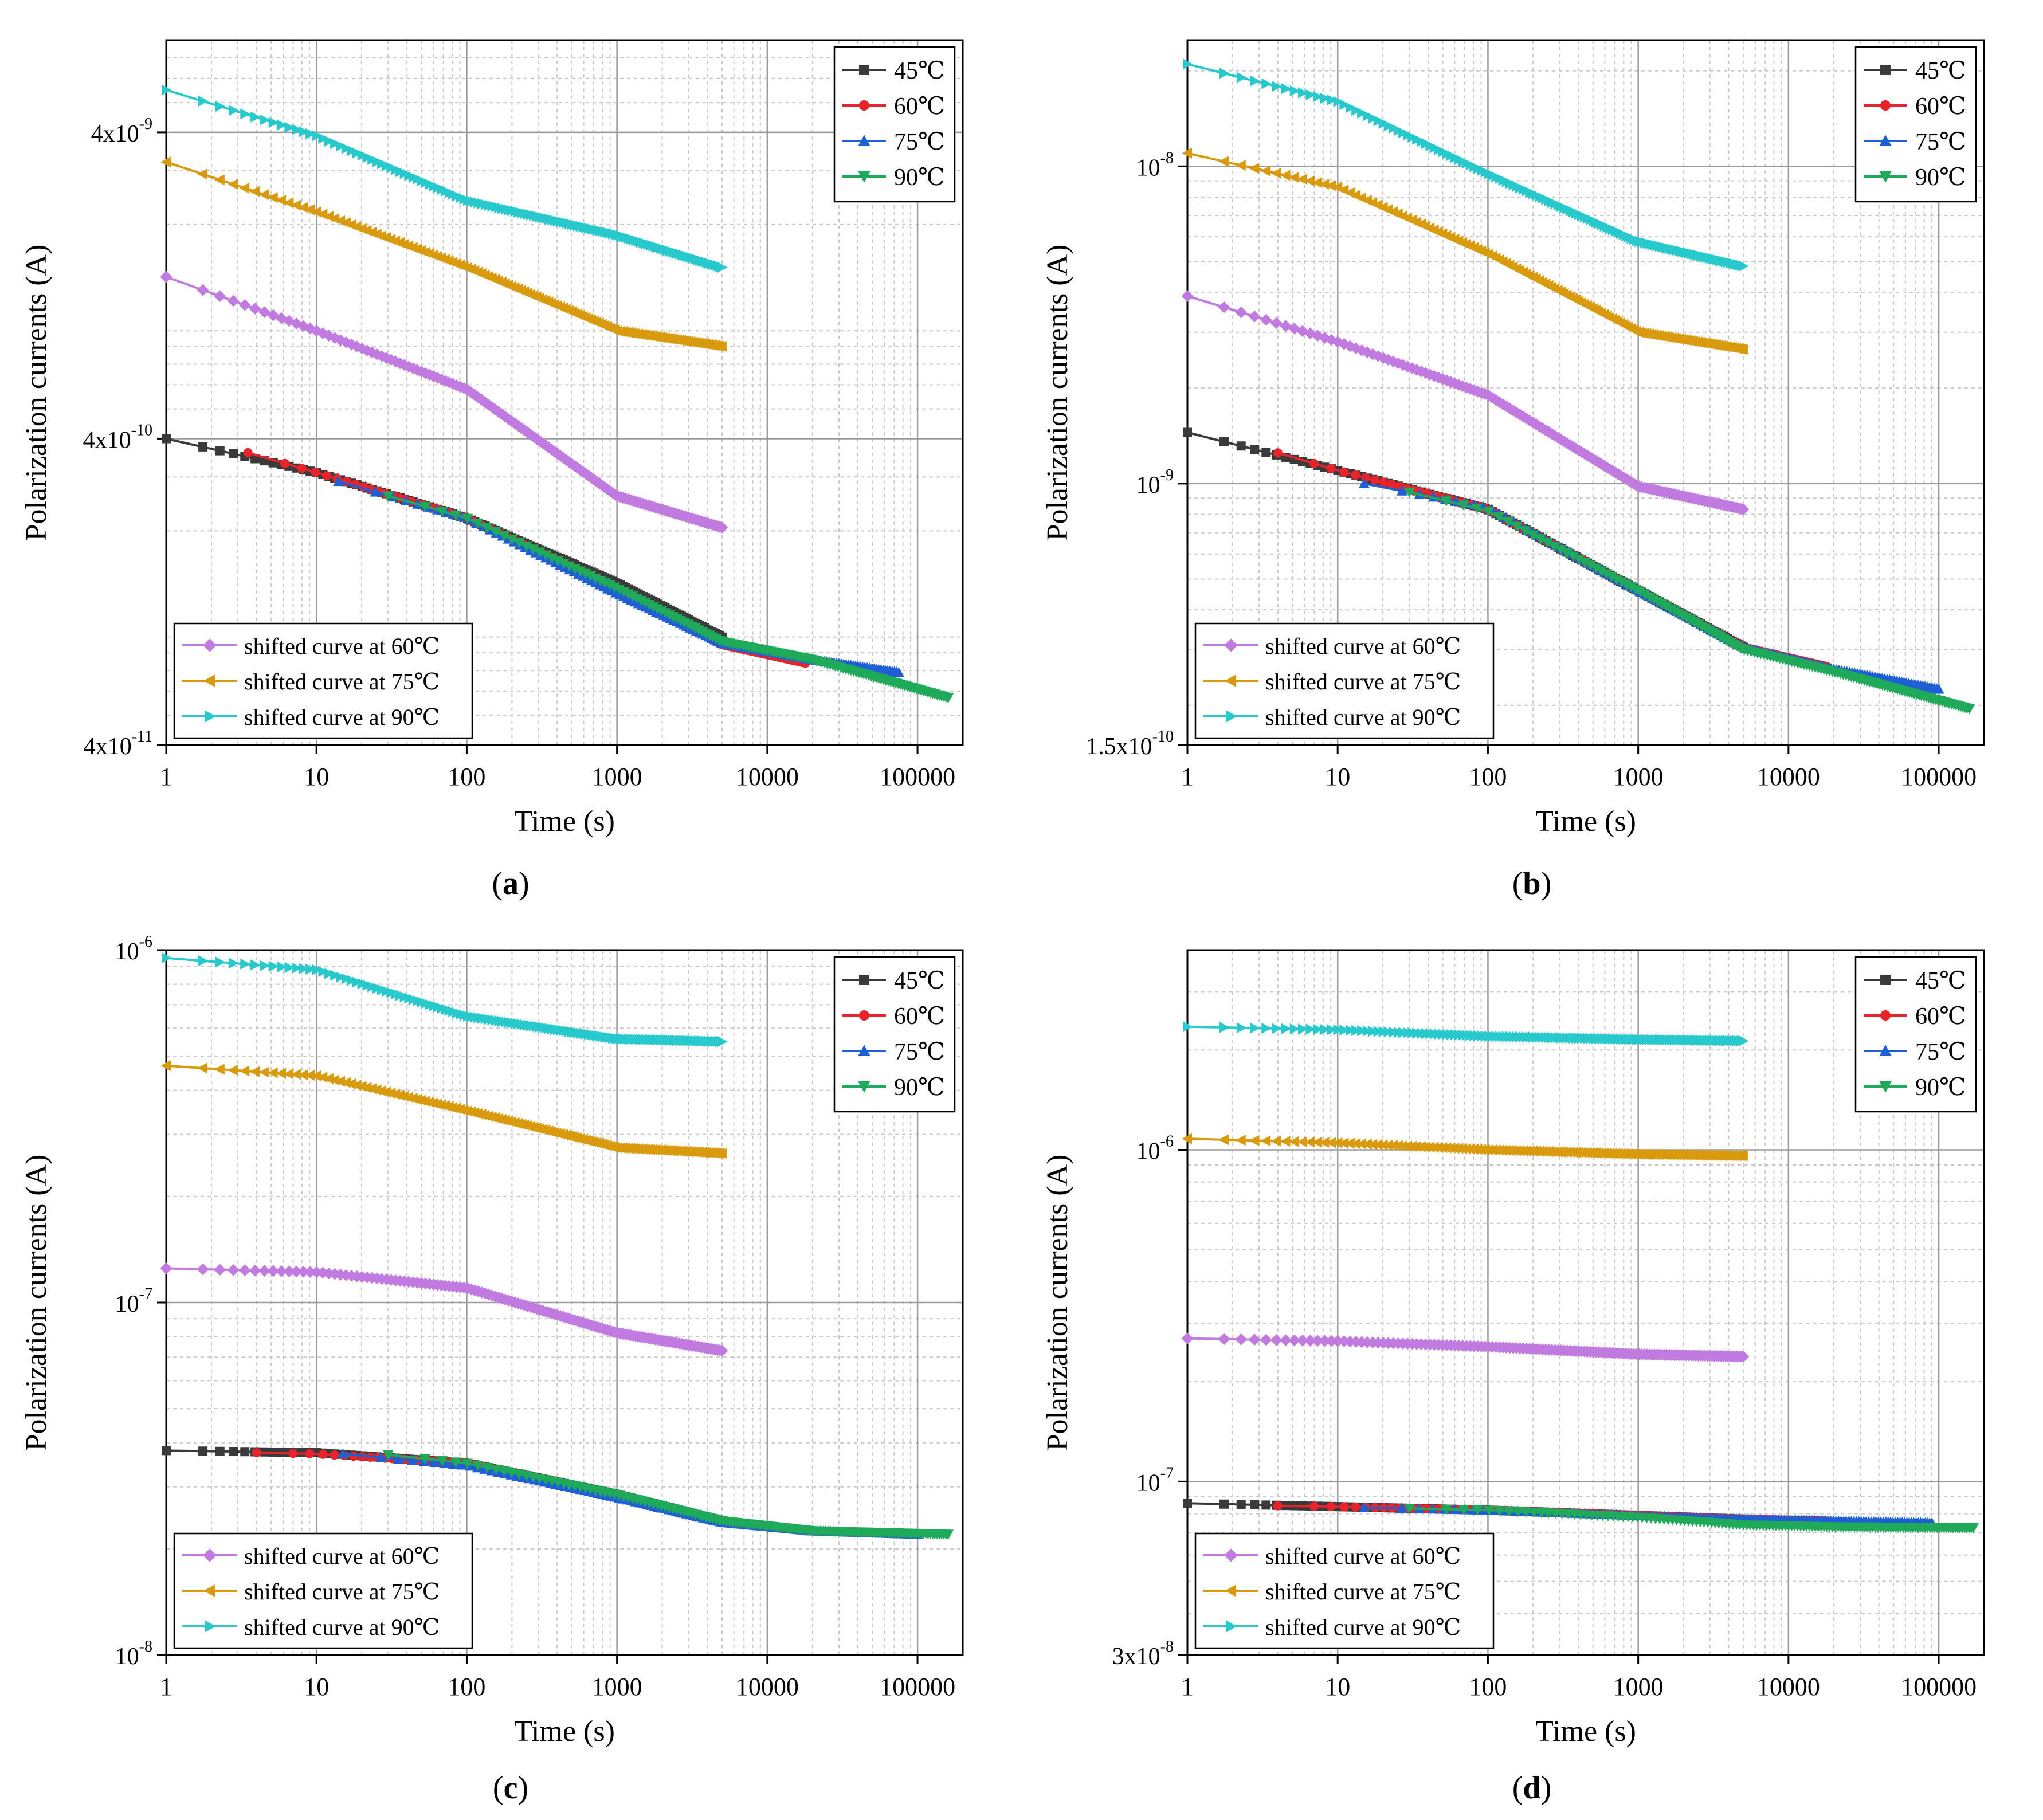 The image size is (2043, 1820). What do you see at coordinates (342, 1556) in the screenshot?
I see `legend-label: shifted curve at 60℃` at bounding box center [342, 1556].